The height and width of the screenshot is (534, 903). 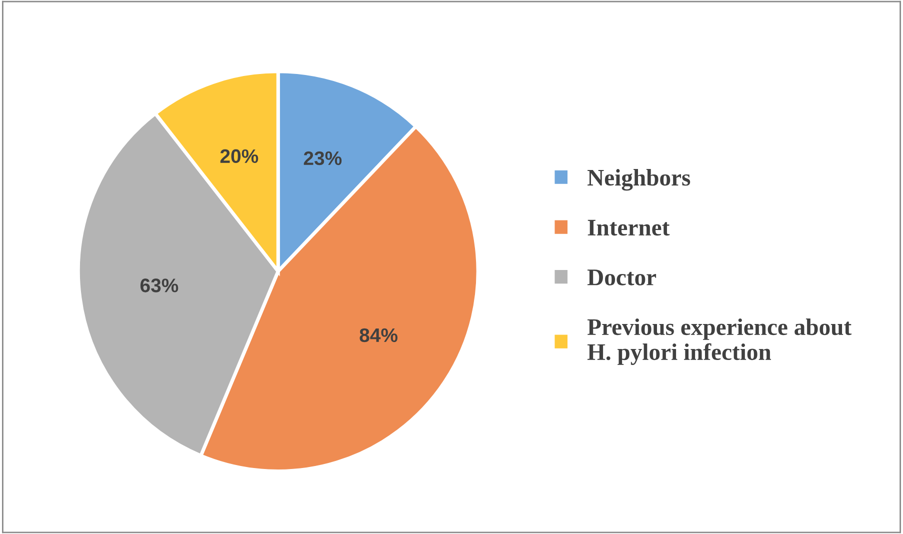 What do you see at coordinates (323, 158) in the screenshot?
I see `data-label: 23%` at bounding box center [323, 158].